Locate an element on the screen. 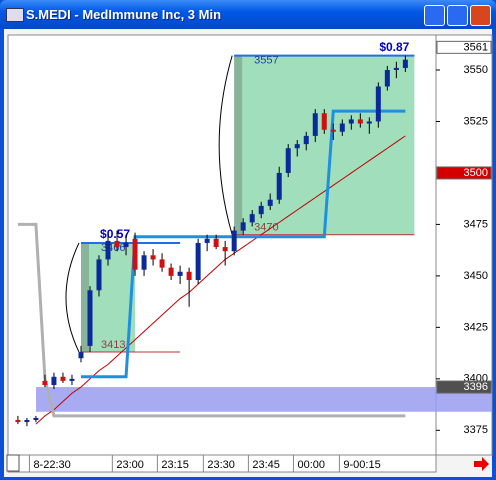  y-tick-label: 3425 is located at coordinates (476, 327).